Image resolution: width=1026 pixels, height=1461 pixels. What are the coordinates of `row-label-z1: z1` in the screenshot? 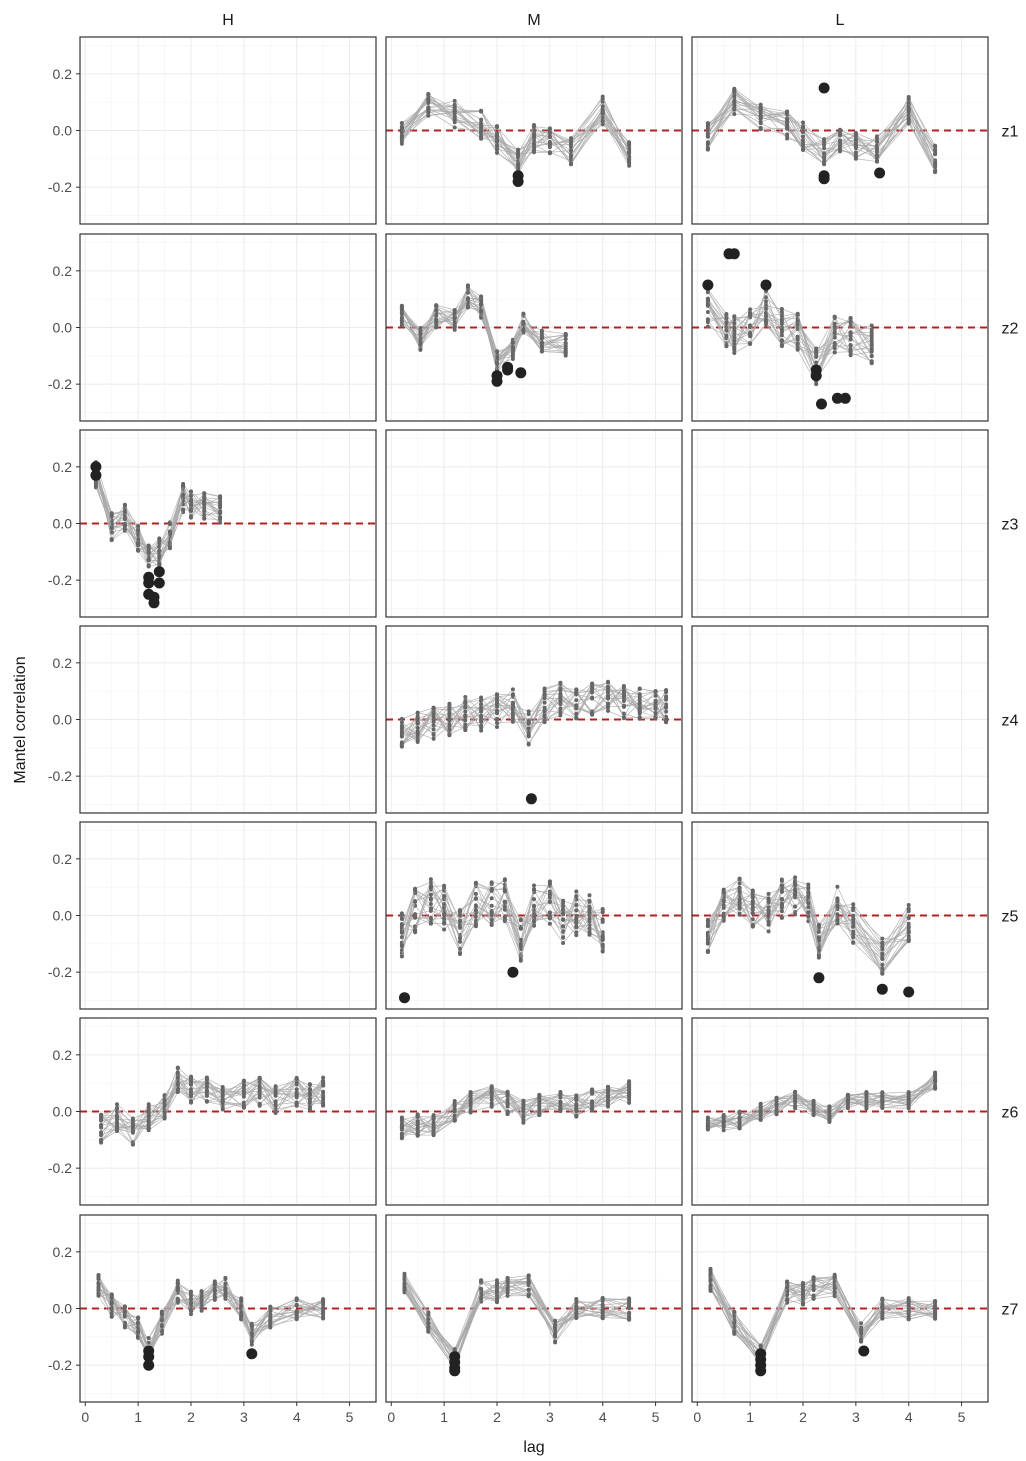 It's located at (1010, 132).